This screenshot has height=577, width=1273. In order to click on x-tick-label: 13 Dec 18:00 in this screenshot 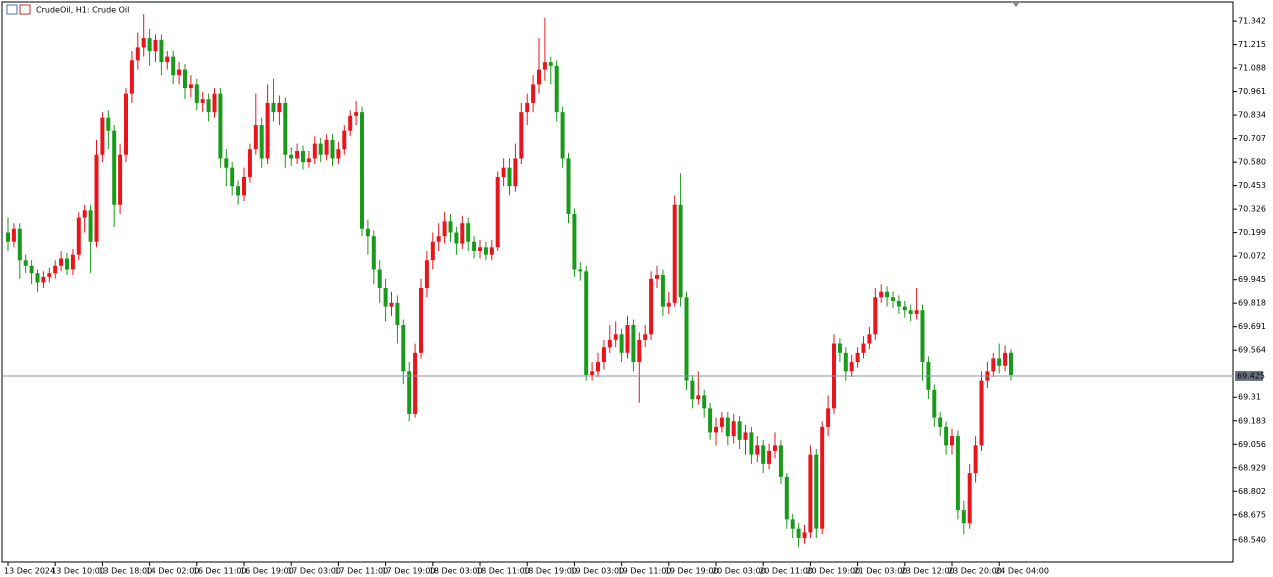, I will do `click(125, 571)`.